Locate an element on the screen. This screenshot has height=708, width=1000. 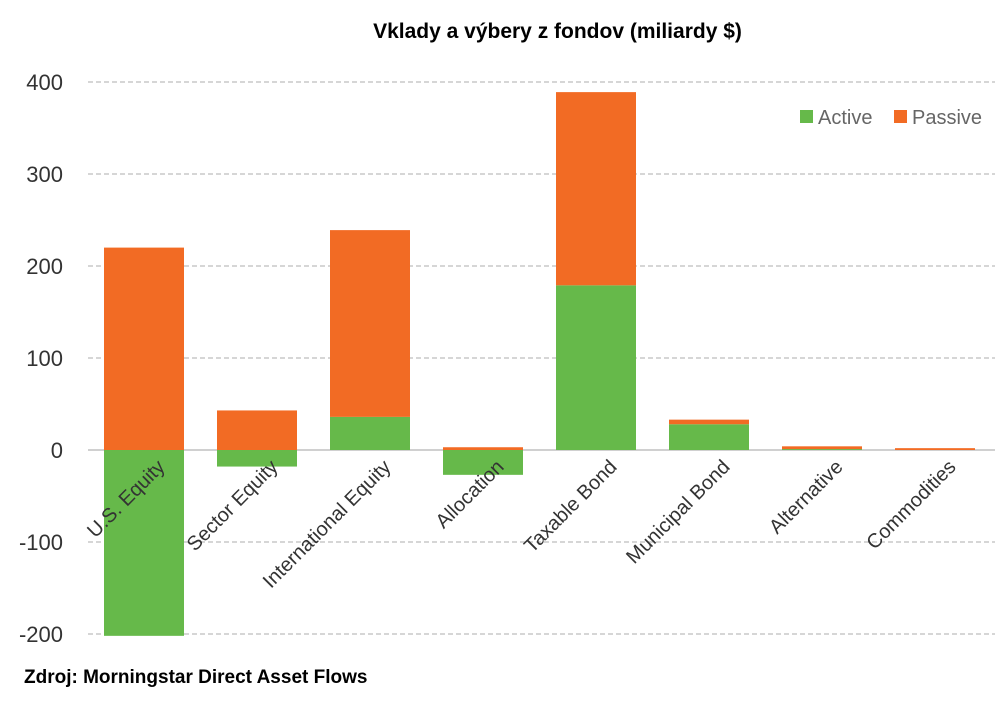
y-tick-label: 200 is located at coordinates (44, 266).